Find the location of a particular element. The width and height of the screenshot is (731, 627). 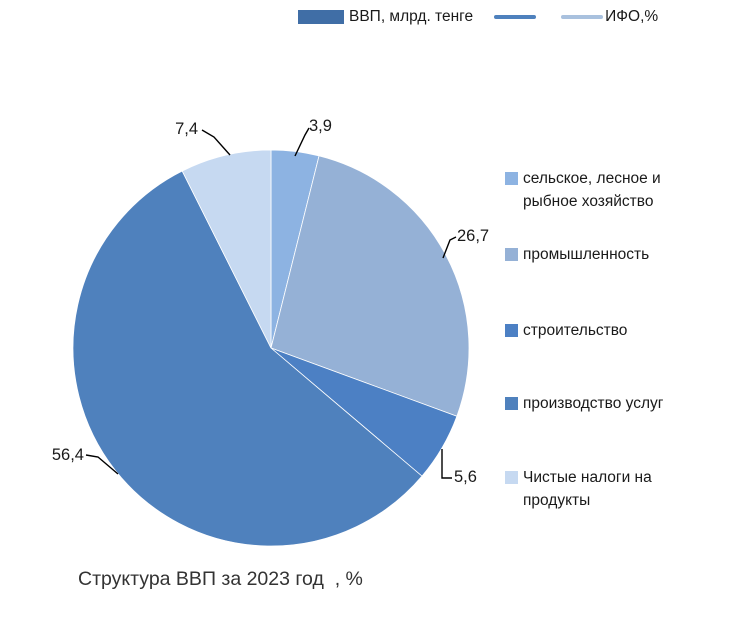

legend-item-label: производство услуг is located at coordinates (593, 403).